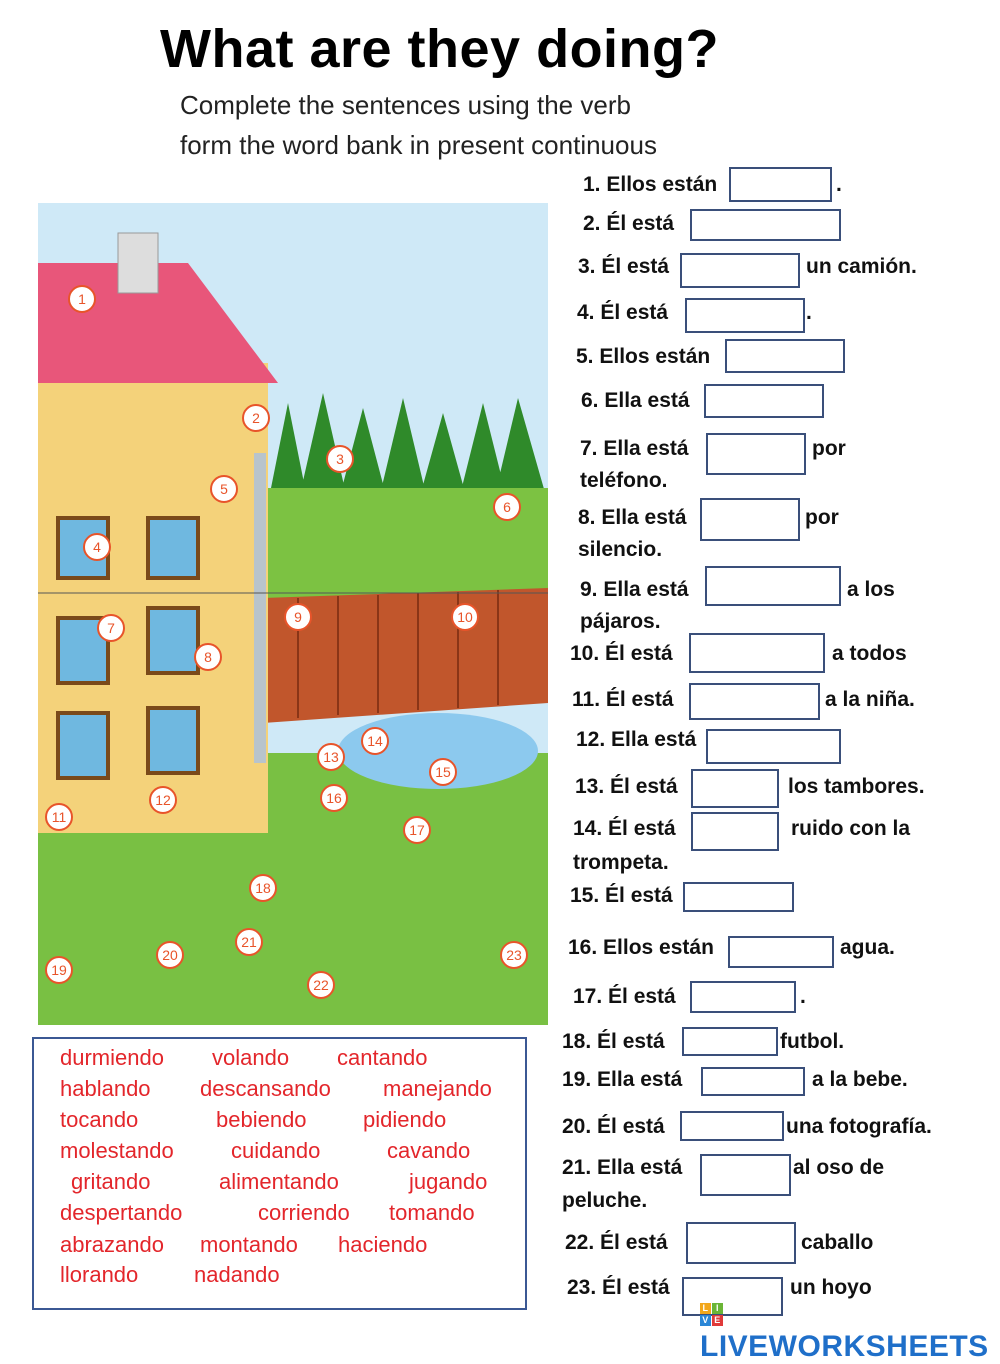 The image size is (1000, 1364). Describe the element at coordinates (251, 1057) in the screenshot. I see `word-bank-item: volando` at that location.